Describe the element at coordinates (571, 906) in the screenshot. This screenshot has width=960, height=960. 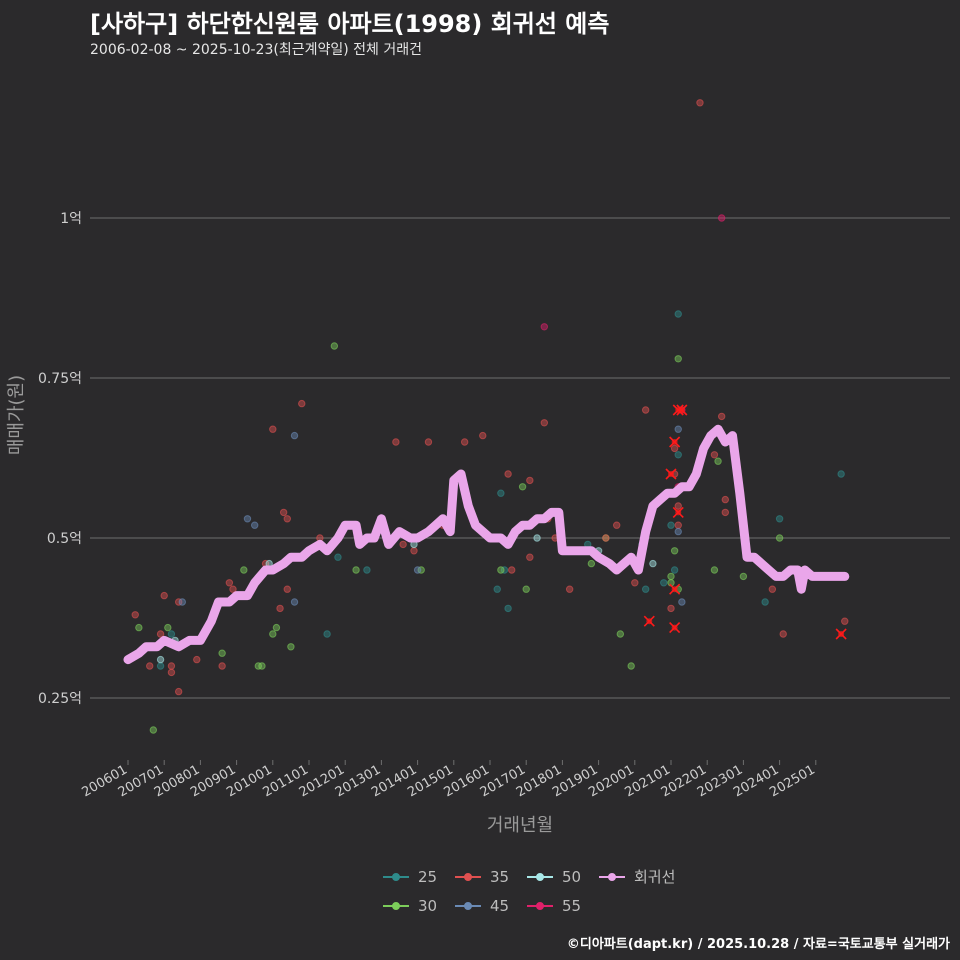
I see `legend-label: 55` at that location.